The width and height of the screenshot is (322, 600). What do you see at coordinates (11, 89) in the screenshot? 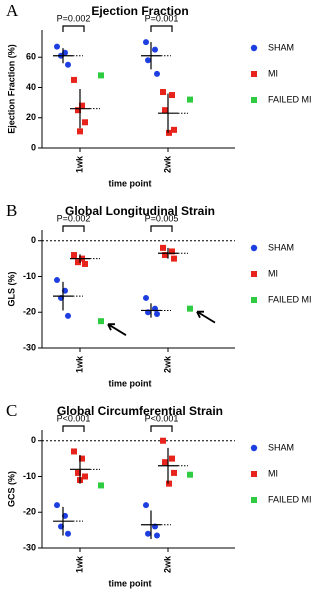
I see `y-axis-title: Ejection Fraction (%)` at bounding box center [11, 89].